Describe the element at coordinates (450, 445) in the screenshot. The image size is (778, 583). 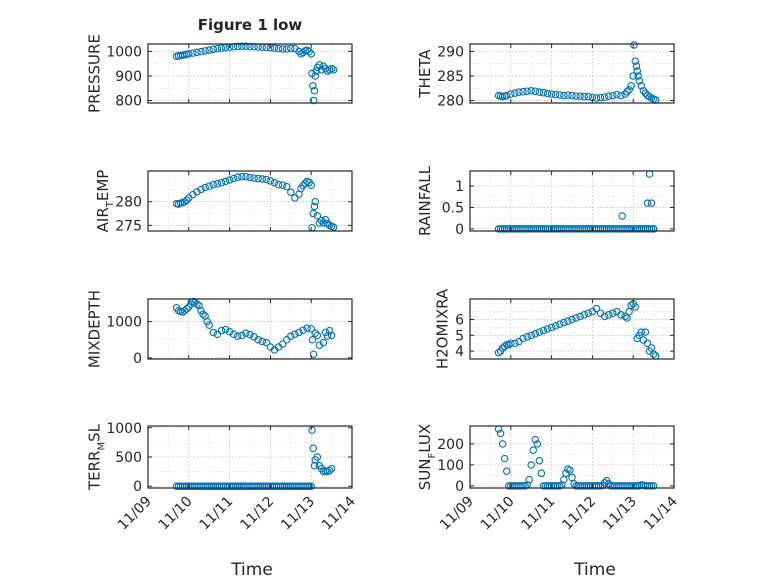
I see `y-tick-label: 200` at that location.